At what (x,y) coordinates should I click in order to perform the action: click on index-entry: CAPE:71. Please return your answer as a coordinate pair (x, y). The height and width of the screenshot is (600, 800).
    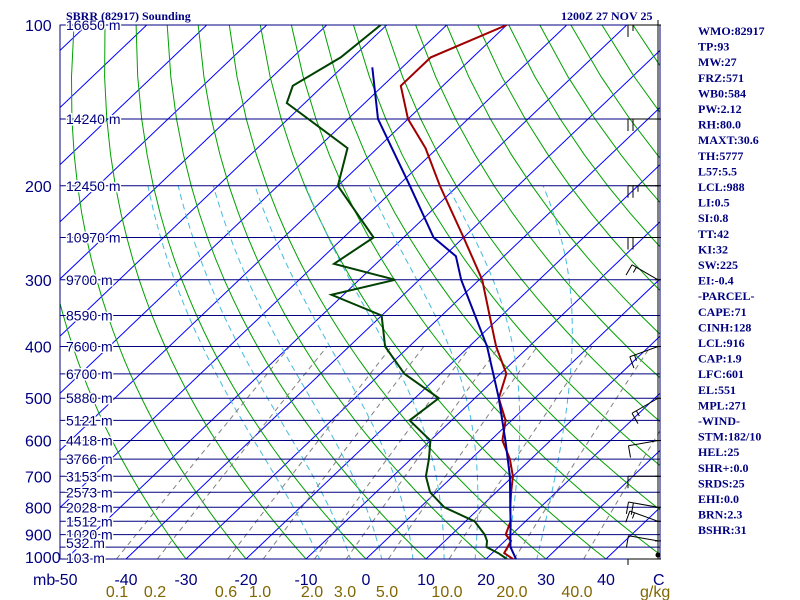
    Looking at the image, I should click on (722, 312).